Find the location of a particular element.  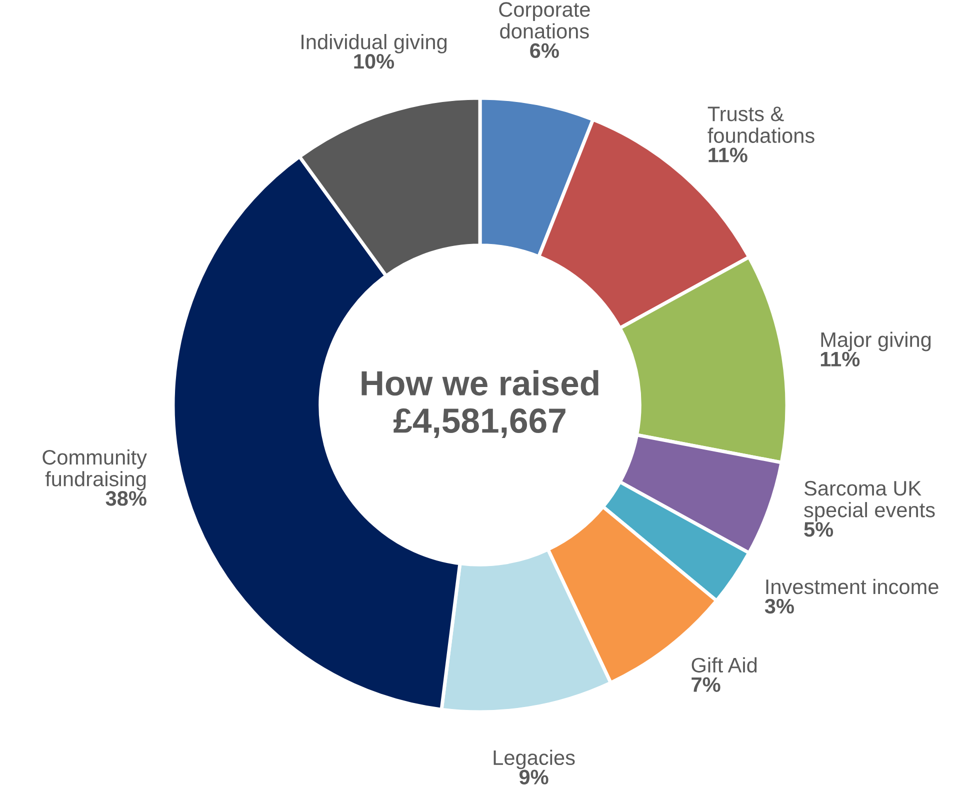

data-label: 10% is located at coordinates (374, 61).